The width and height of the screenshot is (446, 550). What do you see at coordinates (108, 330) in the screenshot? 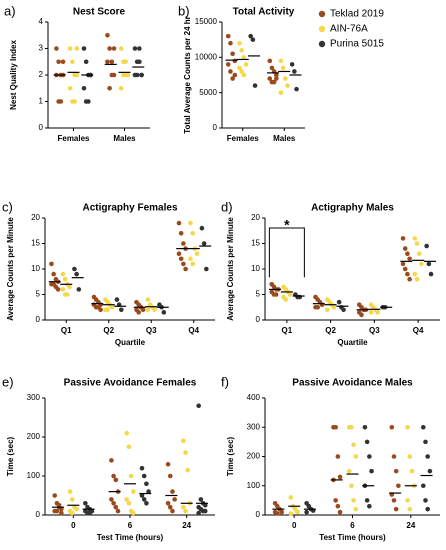
I see `x-tick-label: Q2` at bounding box center [108, 330].